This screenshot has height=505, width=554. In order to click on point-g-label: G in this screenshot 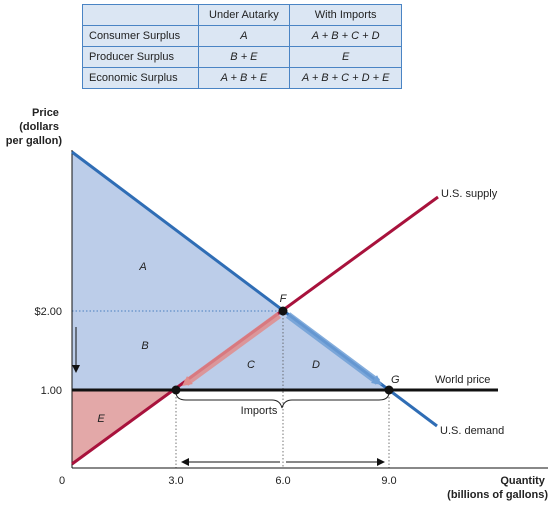, I will do `click(395, 380)`.